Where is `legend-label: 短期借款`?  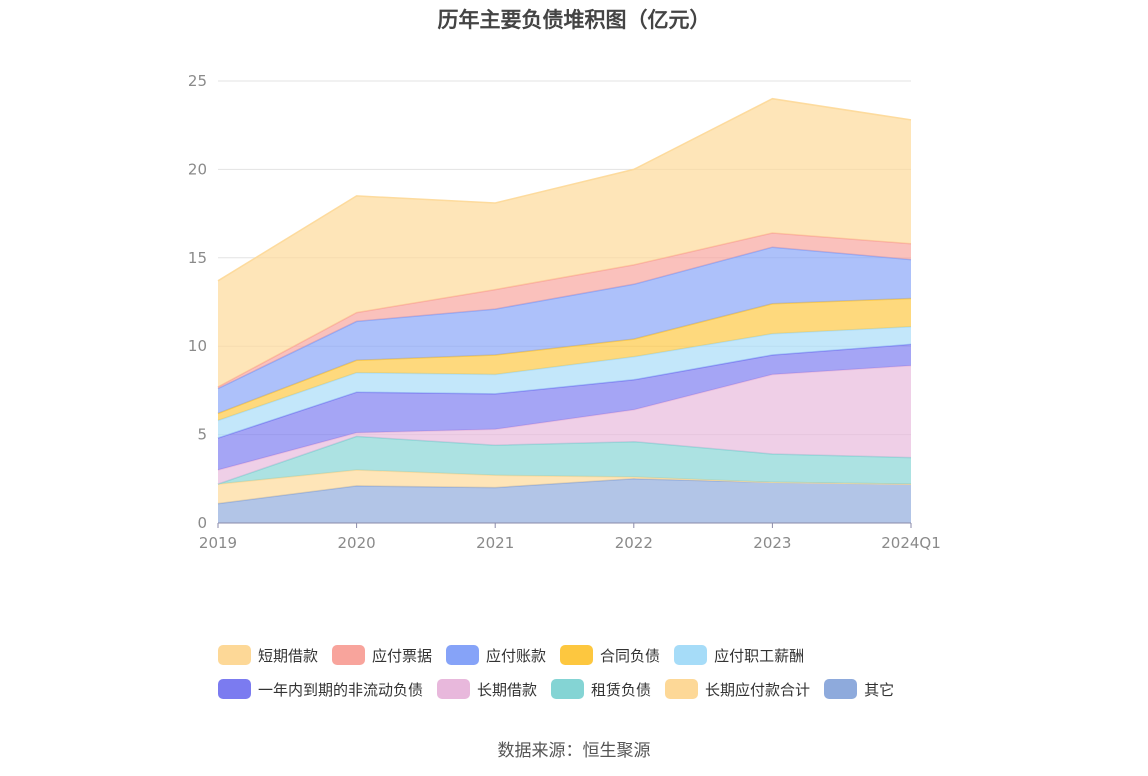 legend-label: 短期借款 is located at coordinates (288, 655).